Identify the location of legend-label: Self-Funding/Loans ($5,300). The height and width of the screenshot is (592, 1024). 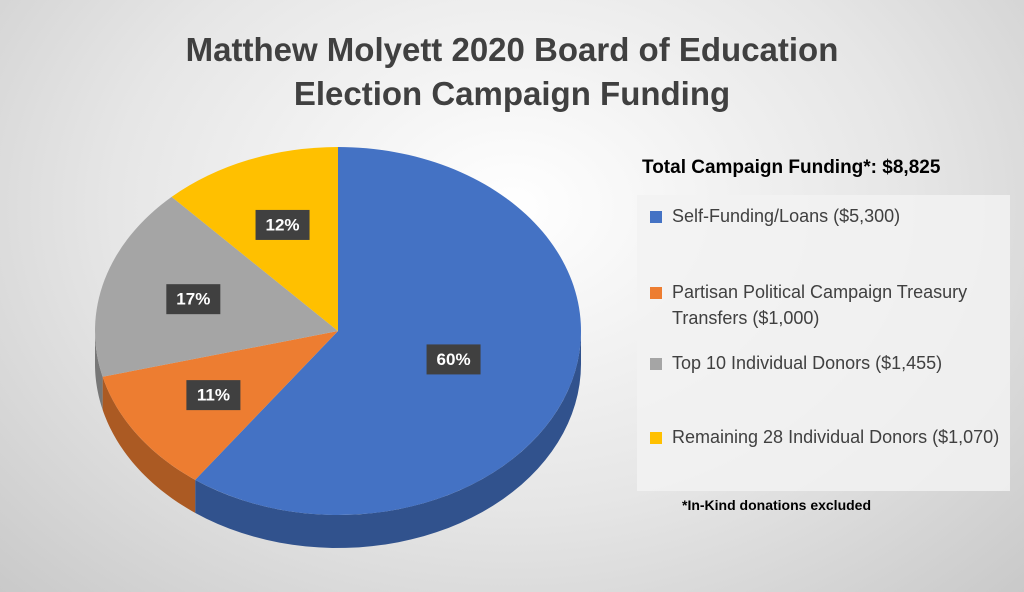
(786, 216).